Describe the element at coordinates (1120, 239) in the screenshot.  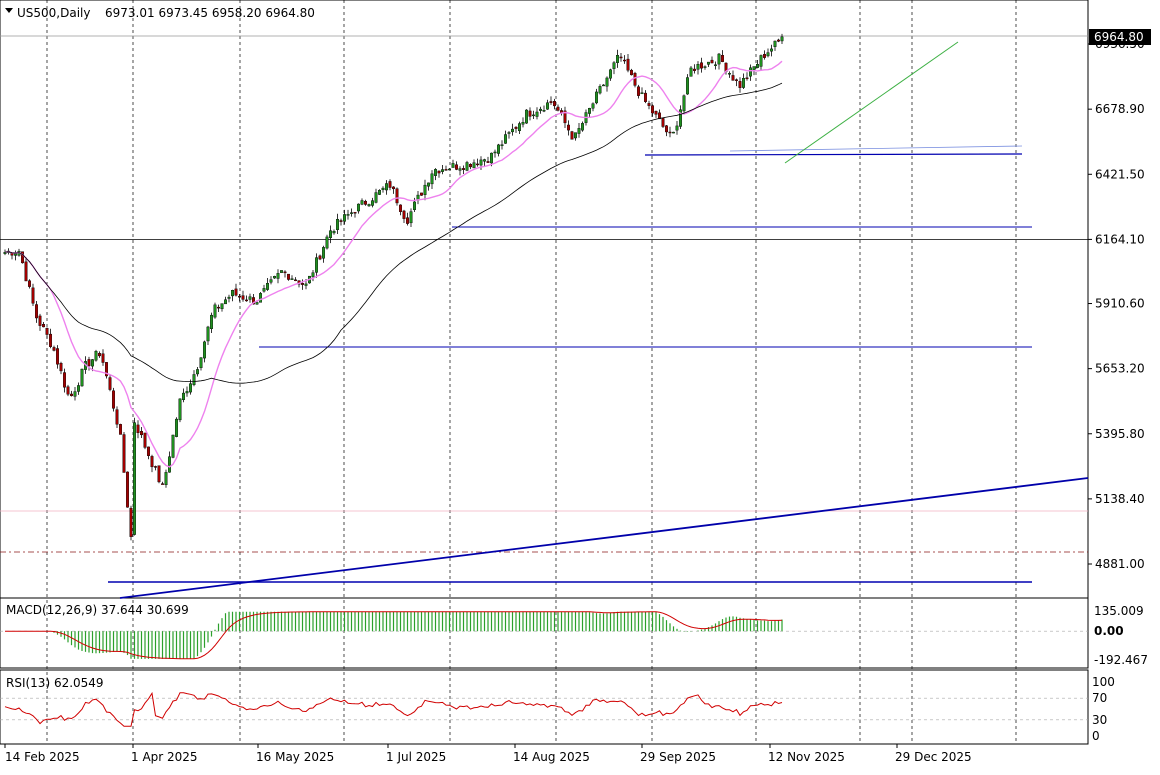
I see `y-tick-label: 6164.10` at that location.